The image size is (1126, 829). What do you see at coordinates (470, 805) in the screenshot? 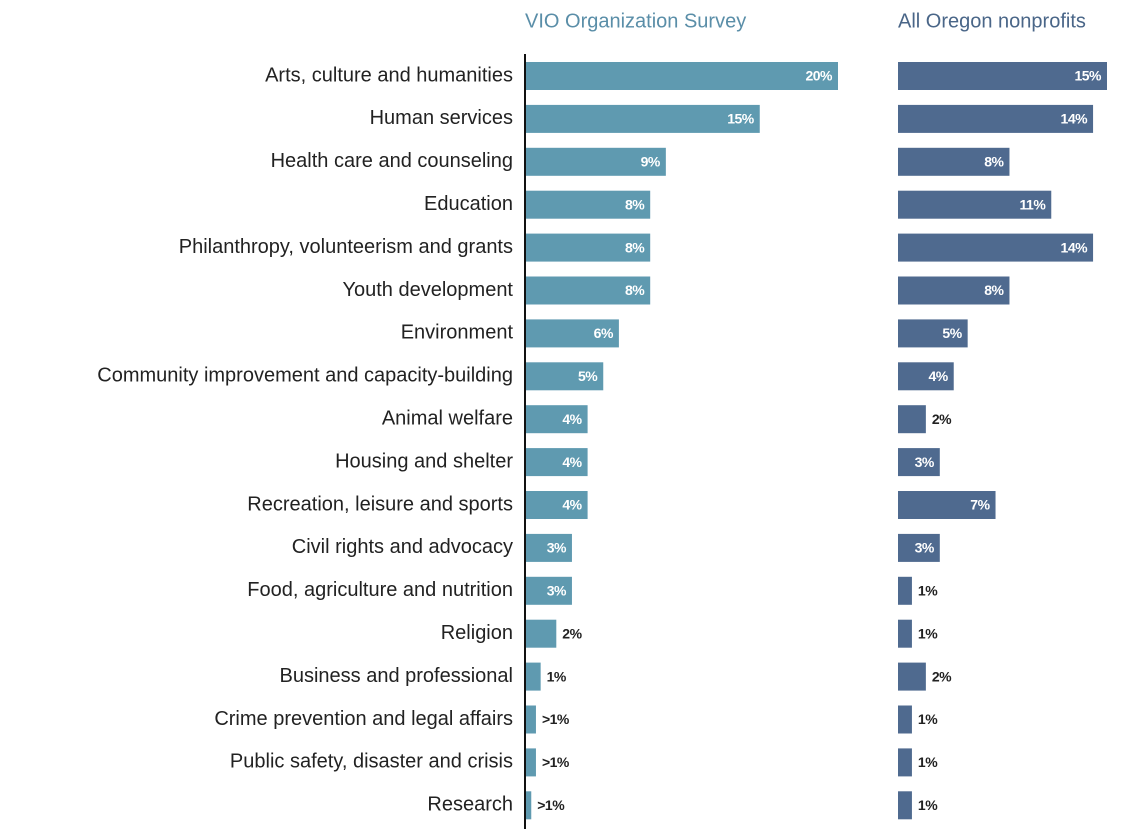
I see `category-label: Research` at bounding box center [470, 805].